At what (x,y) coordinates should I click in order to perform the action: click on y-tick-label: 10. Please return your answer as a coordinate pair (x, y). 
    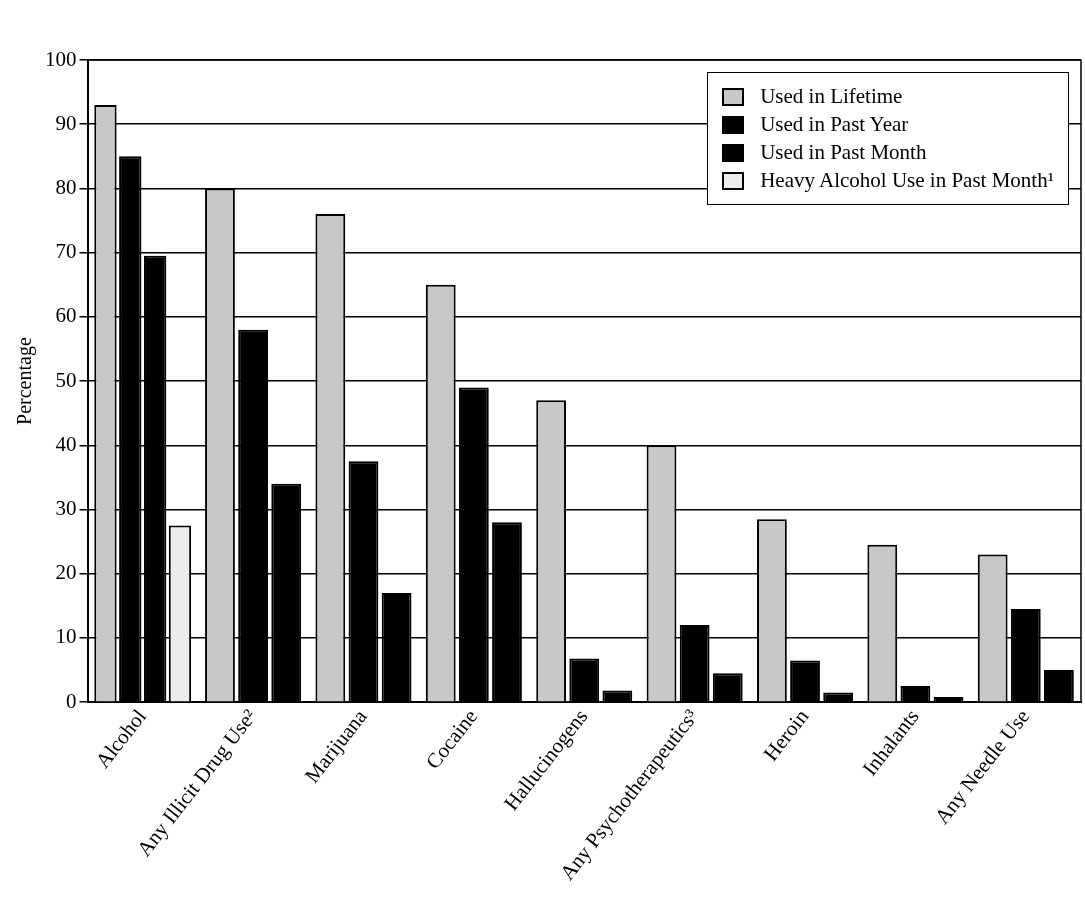
    Looking at the image, I should click on (66, 636).